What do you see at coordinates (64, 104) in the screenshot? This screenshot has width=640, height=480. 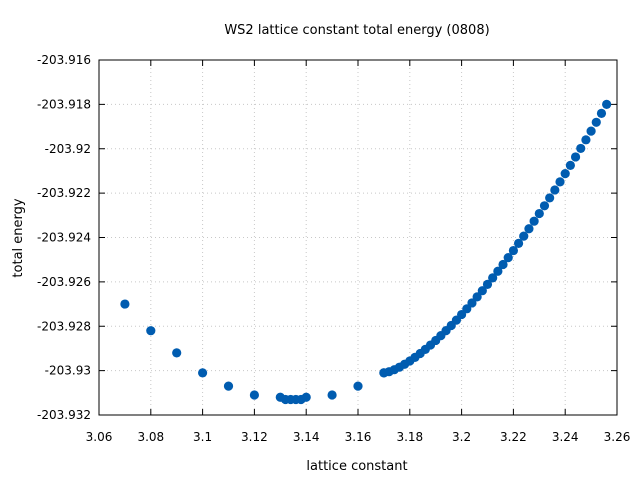 I see `y-tick-label: -203.918` at bounding box center [64, 104].